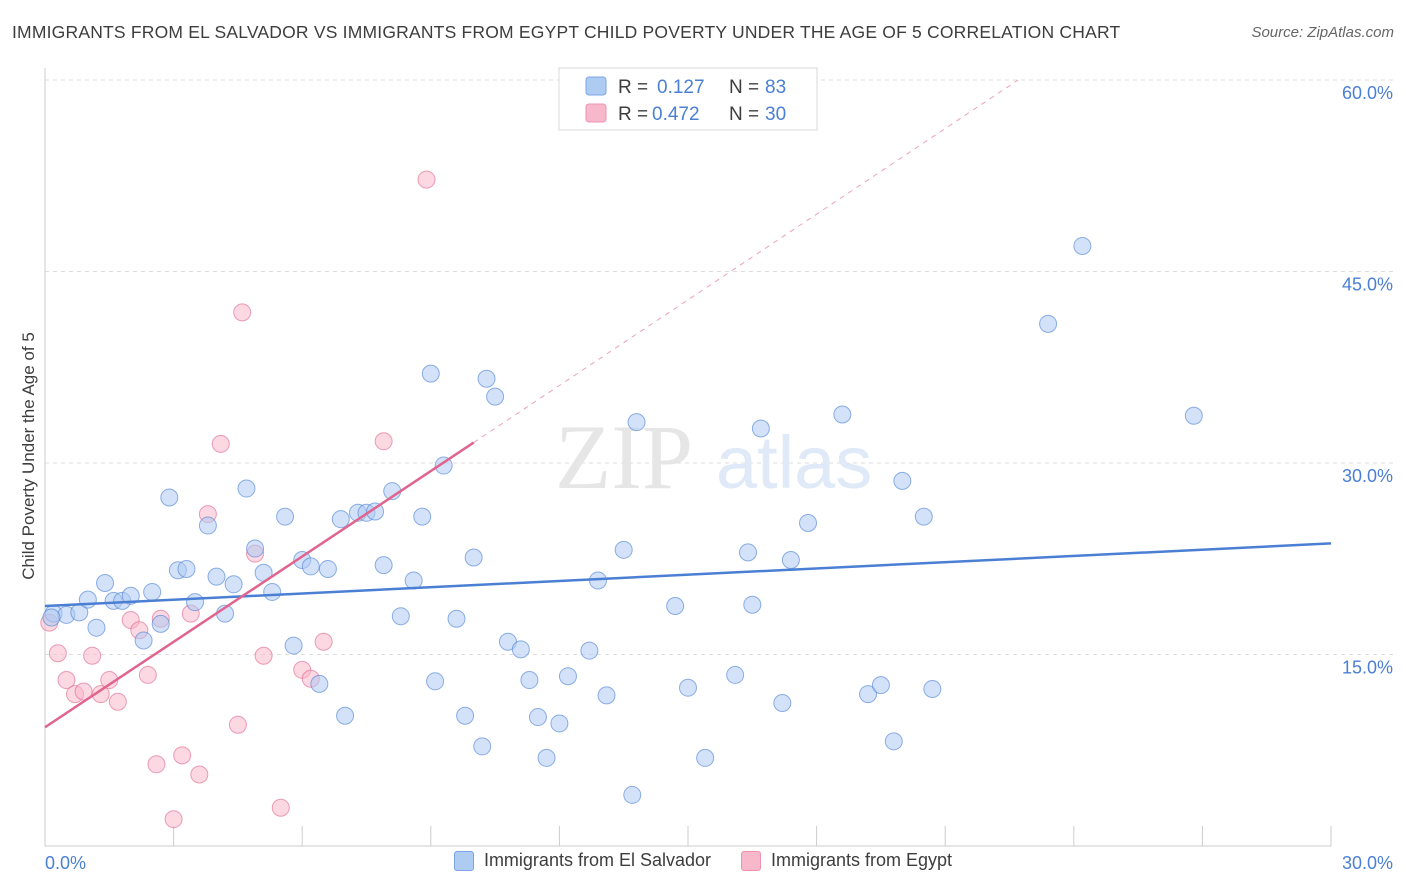 The image size is (1406, 892). I want to click on egypt-trend-line, so click(259, 585).